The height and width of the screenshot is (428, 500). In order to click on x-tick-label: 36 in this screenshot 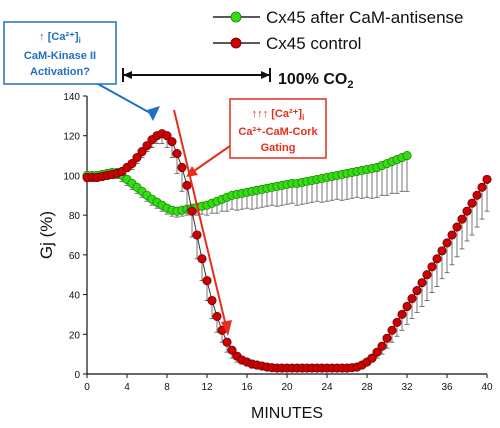, I will do `click(447, 387)`.